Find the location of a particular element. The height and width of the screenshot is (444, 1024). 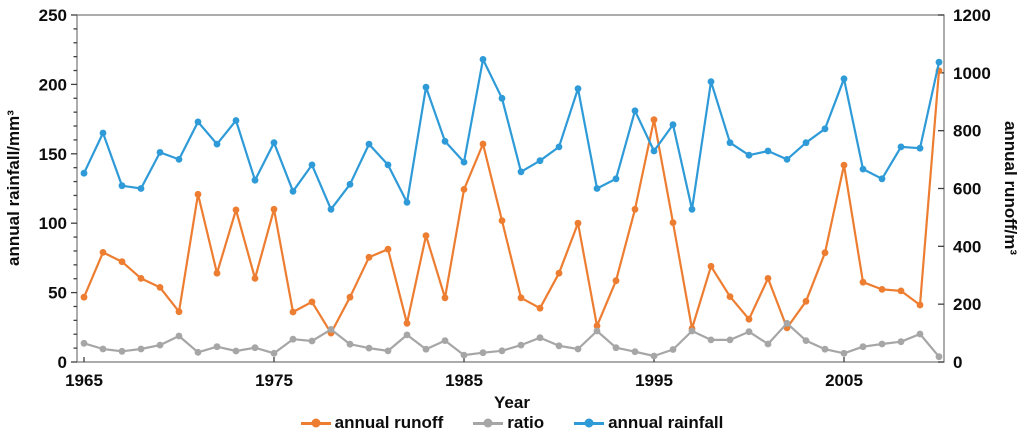

left-tick-label: 200 is located at coordinates (53, 84).